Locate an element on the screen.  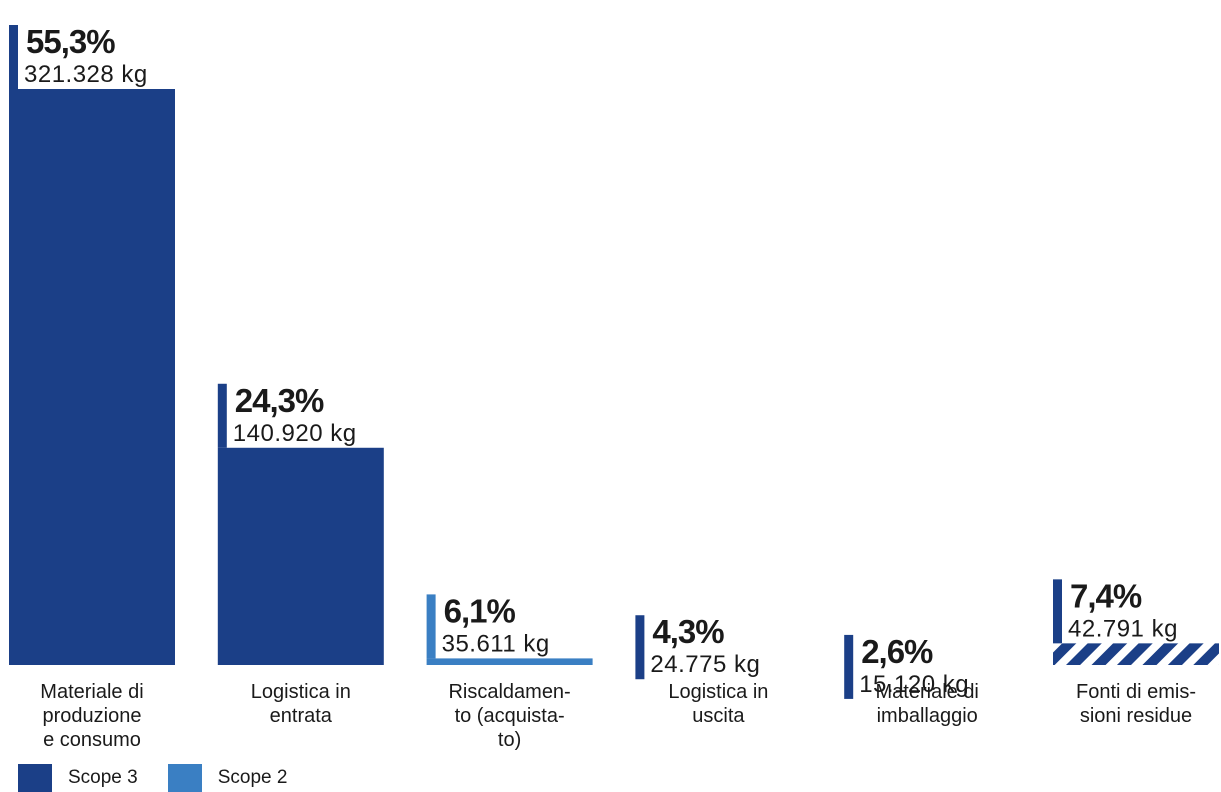
category-label-4-line-1: imballaggio is located at coordinates (927, 716).